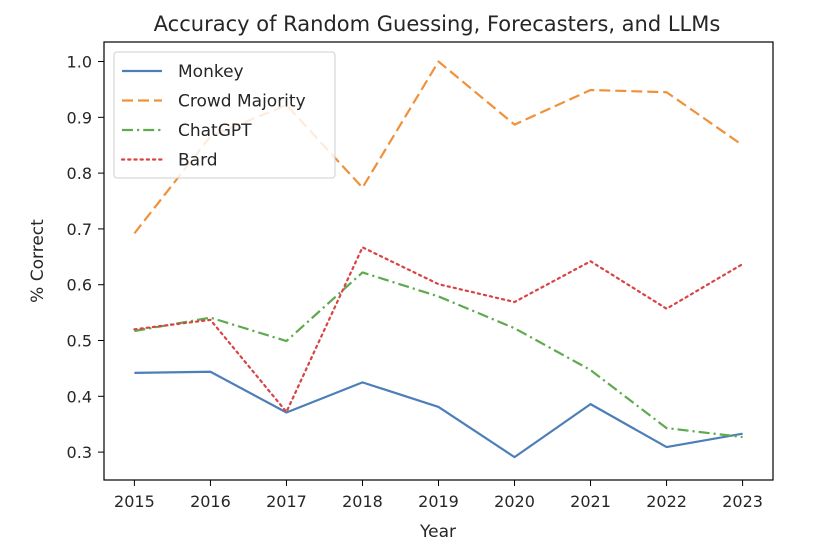 The height and width of the screenshot is (558, 830). What do you see at coordinates (742, 501) in the screenshot?
I see `x-tick-label-2023: 2023` at bounding box center [742, 501].